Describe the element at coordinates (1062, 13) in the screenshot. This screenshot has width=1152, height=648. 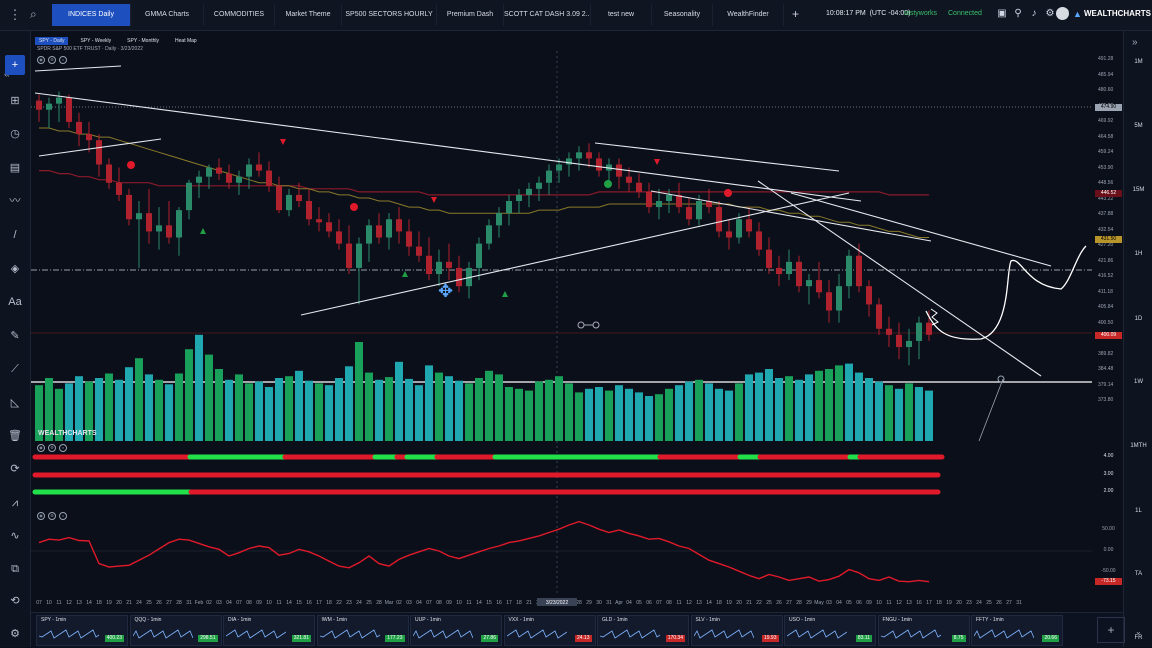
I see `avatar` at that location.